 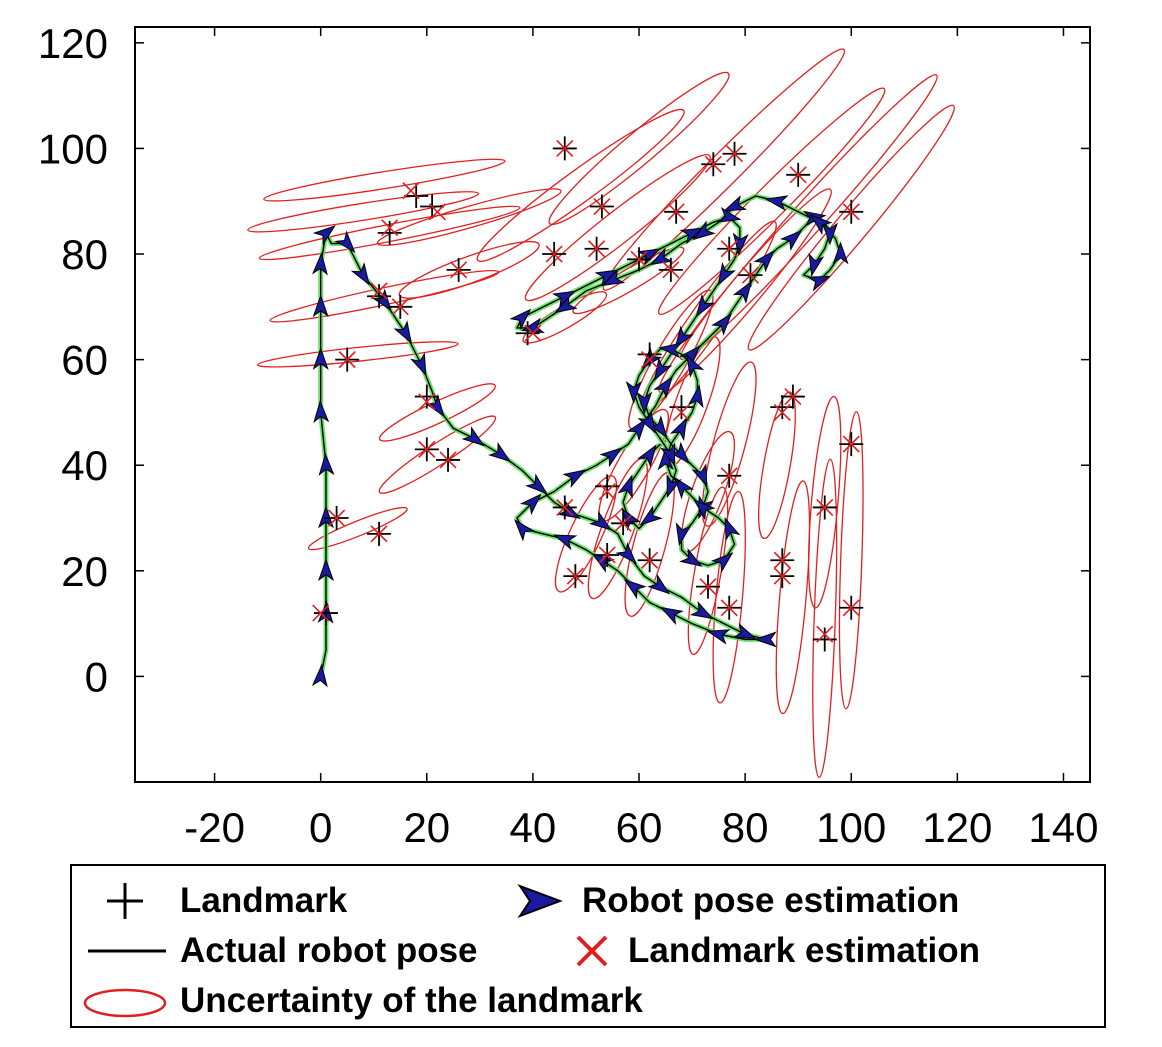 I want to click on y-tick-label: 100, so click(x=73, y=148).